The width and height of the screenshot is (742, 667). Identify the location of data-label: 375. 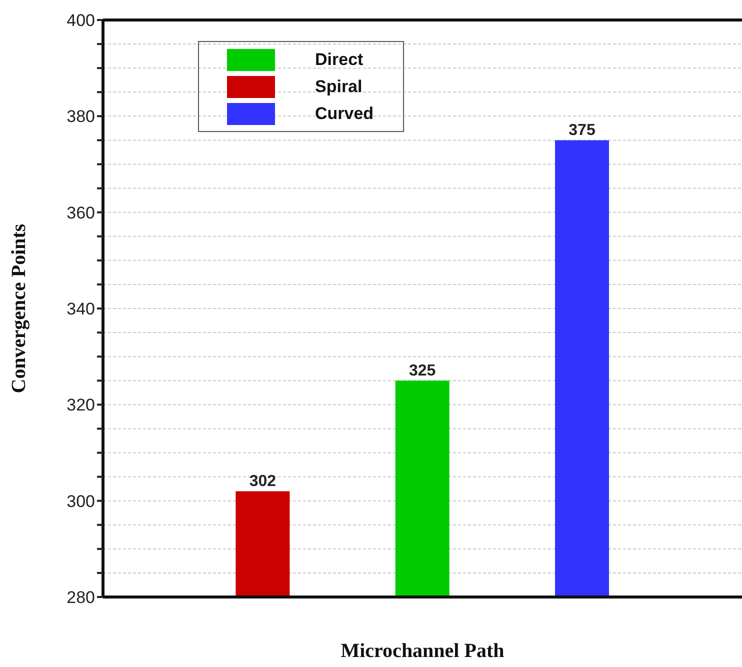
(582, 131).